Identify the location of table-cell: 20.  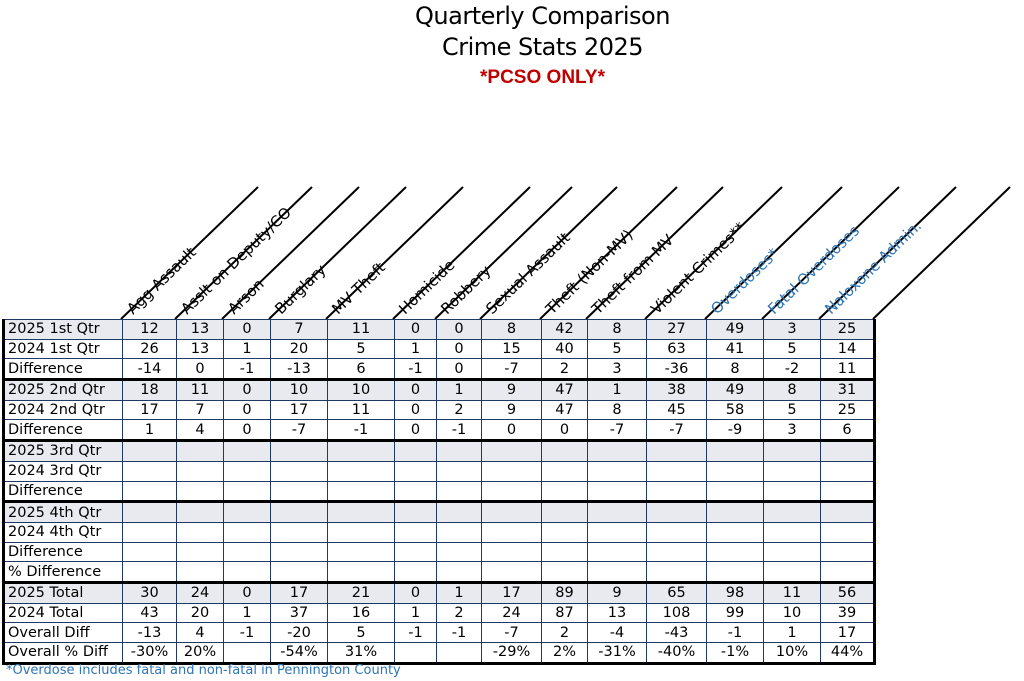
(299, 349).